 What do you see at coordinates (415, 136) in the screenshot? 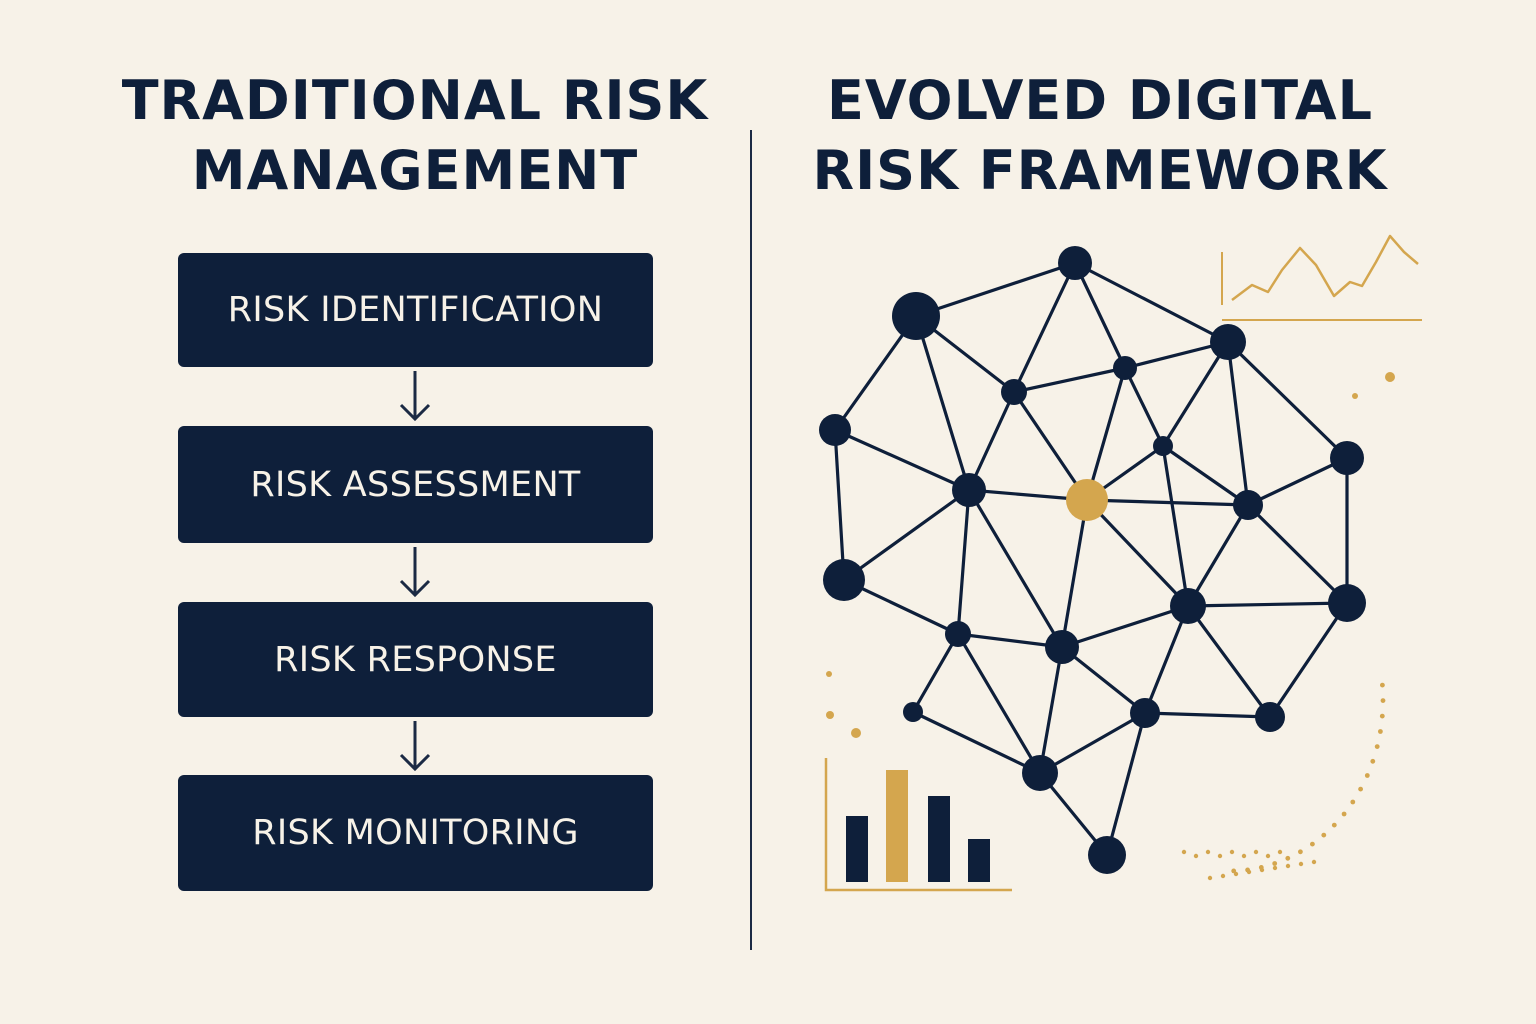
I see `traditional-title: TRADITIONAL RISK MANAGEMENT` at bounding box center [415, 136].